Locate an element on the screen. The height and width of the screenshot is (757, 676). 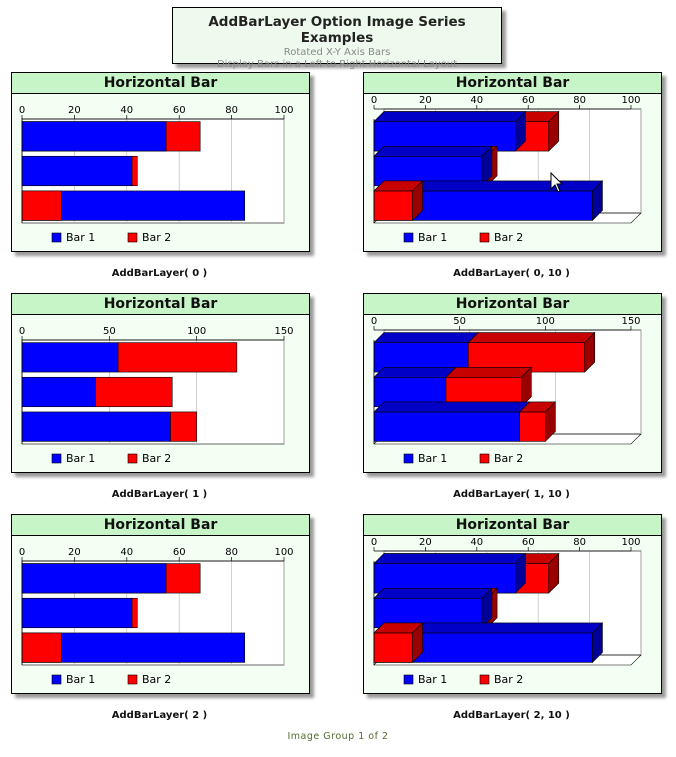
mouse-pointer-icon is located at coordinates (557, 182).